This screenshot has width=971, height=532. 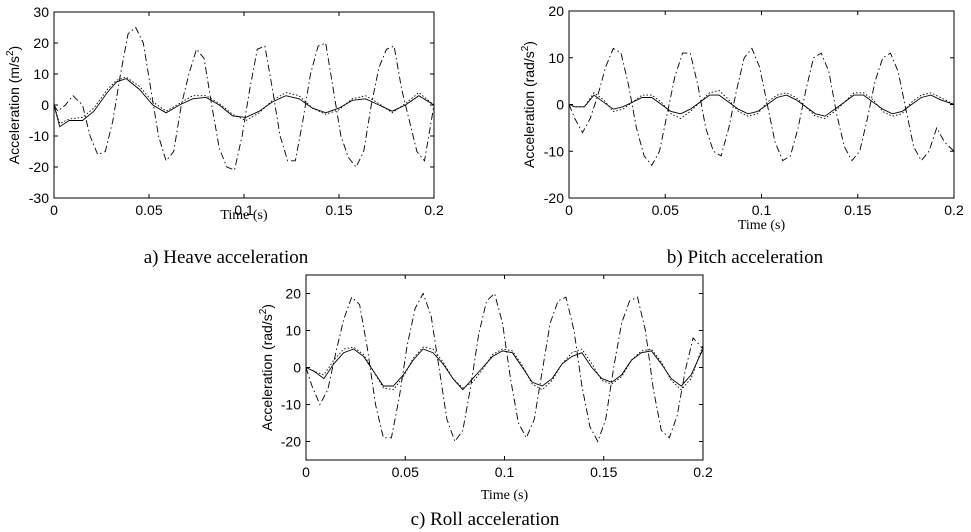 What do you see at coordinates (13, 105) in the screenshot?
I see `y-axis-label: Acceleration (m/s2)` at bounding box center [13, 105].